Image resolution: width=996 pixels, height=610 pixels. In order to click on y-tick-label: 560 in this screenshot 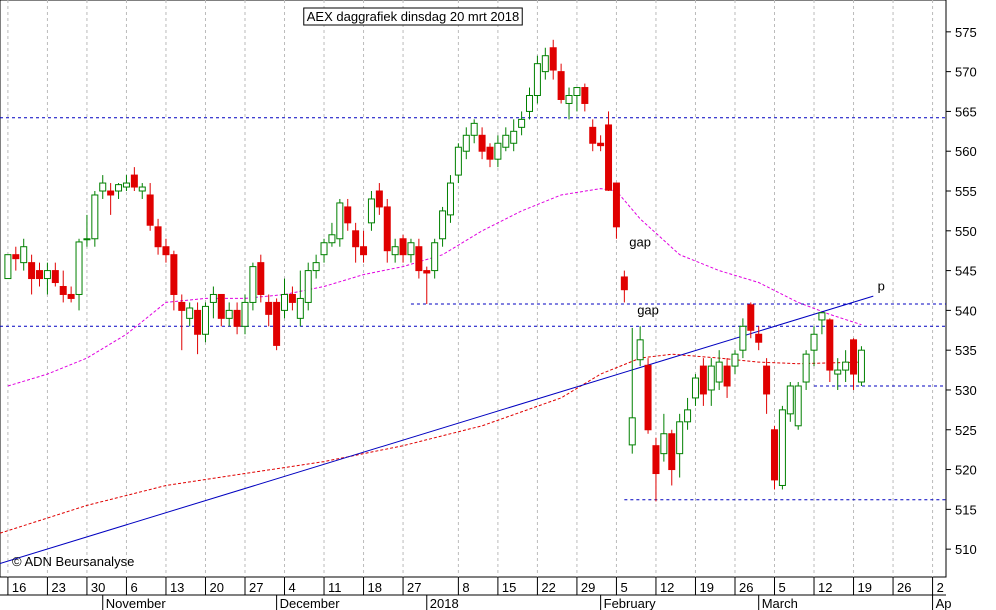, I will do `click(966, 151)`.